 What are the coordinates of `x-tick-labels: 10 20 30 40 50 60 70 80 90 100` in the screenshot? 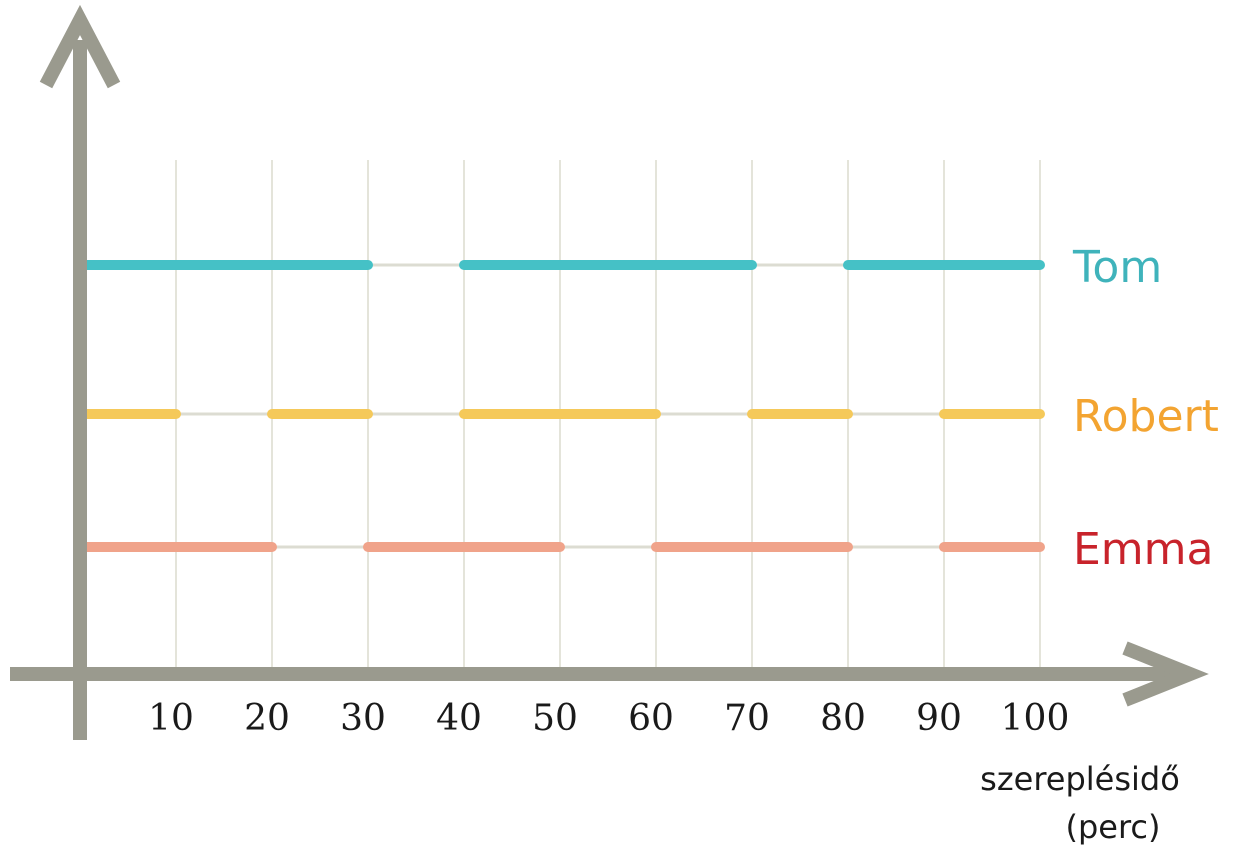 It's located at (608, 718).